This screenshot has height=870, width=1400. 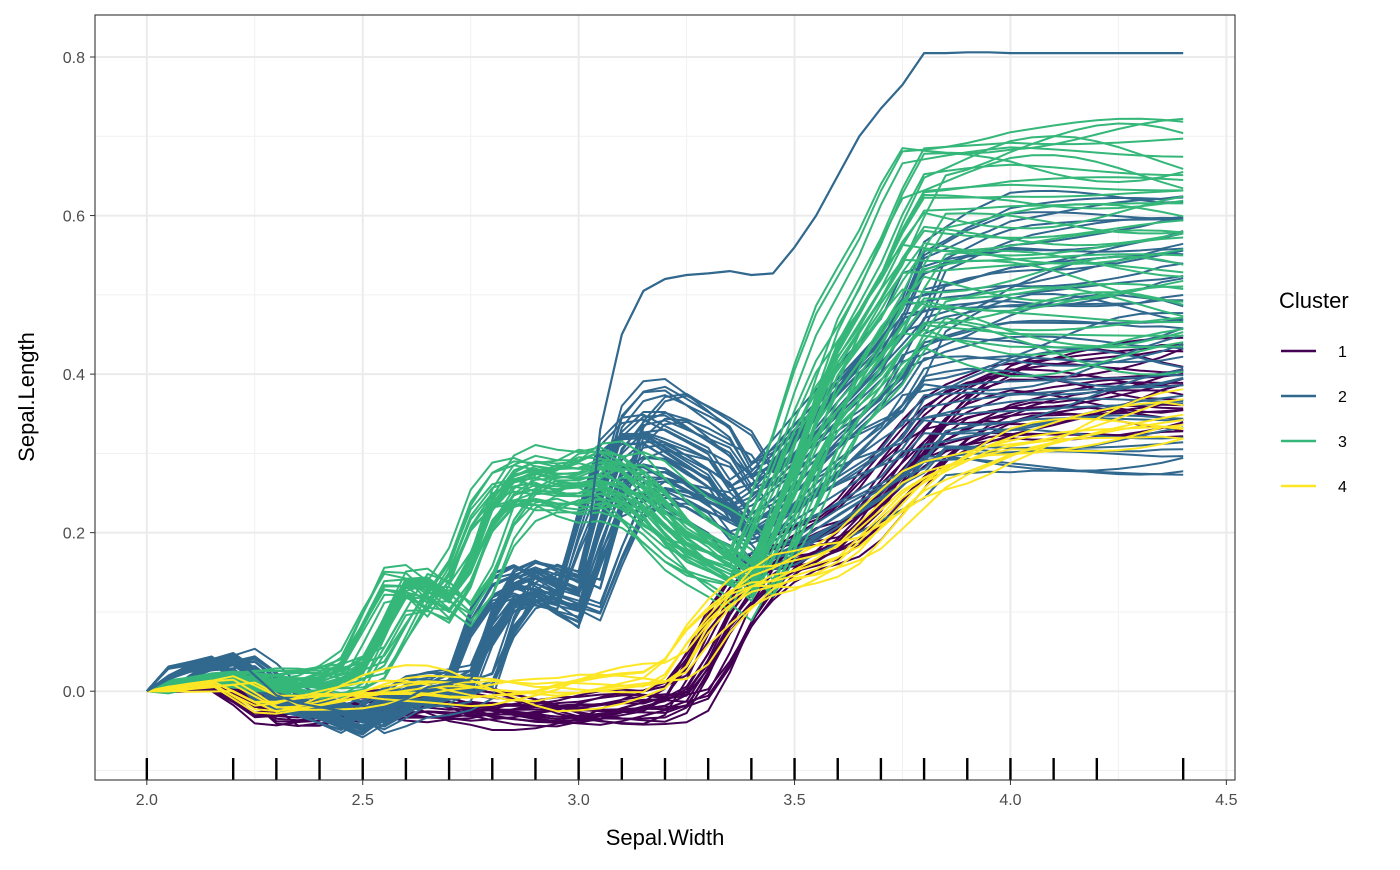 What do you see at coordinates (1342, 397) in the screenshot?
I see `legend-label: 2` at bounding box center [1342, 397].